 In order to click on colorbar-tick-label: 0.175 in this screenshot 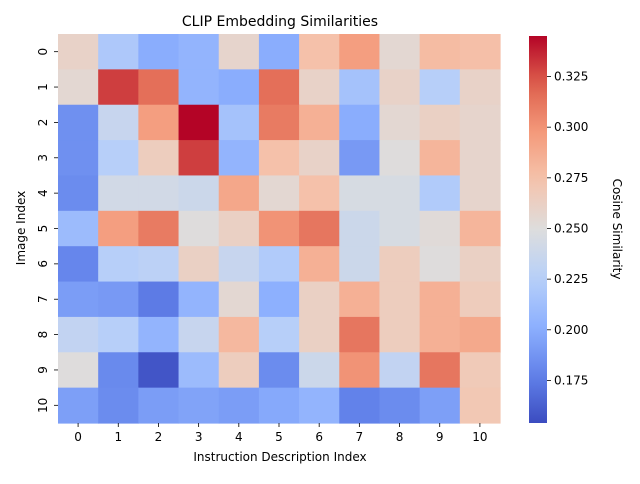, I will do `click(571, 380)`.